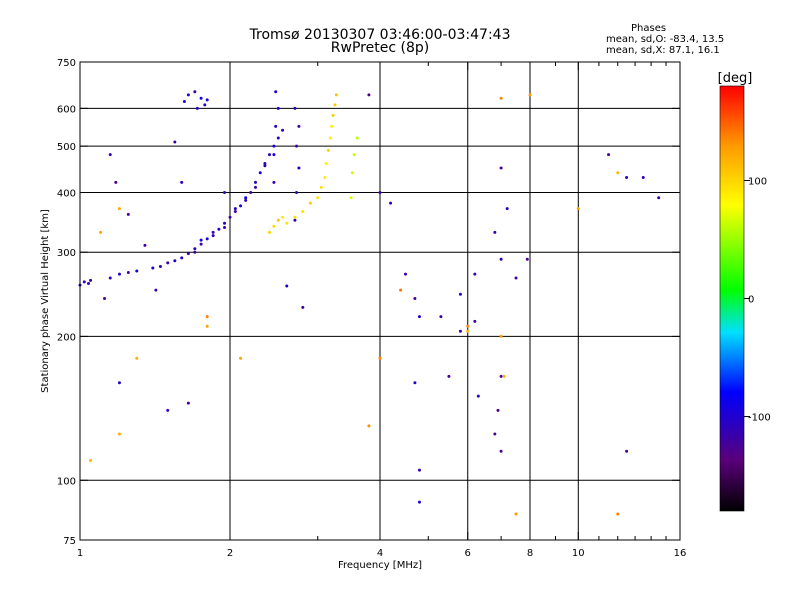  What do you see at coordinates (735, 78) in the screenshot?
I see `colorbar-unit-label: [deg]` at bounding box center [735, 78].